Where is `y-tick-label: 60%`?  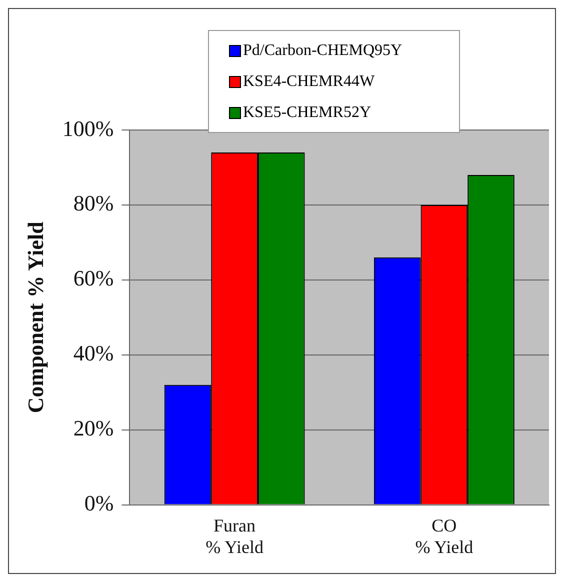
y-tick-label: 60% is located at coordinates (93, 278).